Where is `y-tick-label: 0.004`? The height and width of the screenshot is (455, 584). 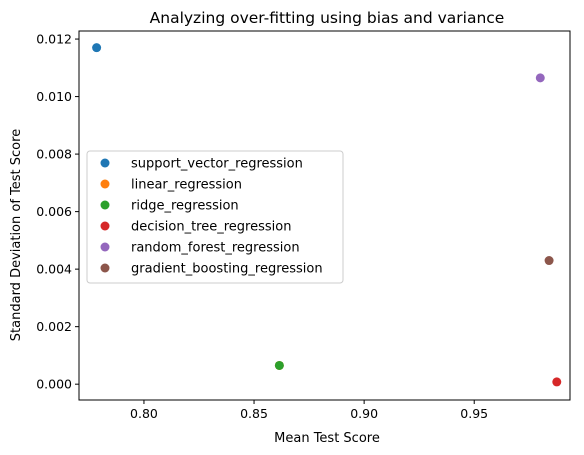
y-tick-label: 0.004 is located at coordinates (54, 269).